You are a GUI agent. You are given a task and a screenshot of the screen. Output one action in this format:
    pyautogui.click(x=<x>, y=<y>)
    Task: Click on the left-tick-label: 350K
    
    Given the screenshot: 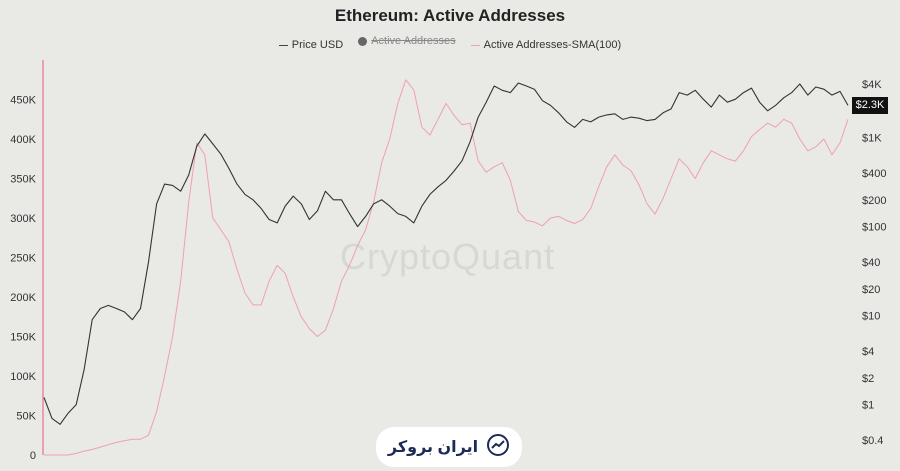 What is the action you would take?
    pyautogui.click(x=23, y=180)
    